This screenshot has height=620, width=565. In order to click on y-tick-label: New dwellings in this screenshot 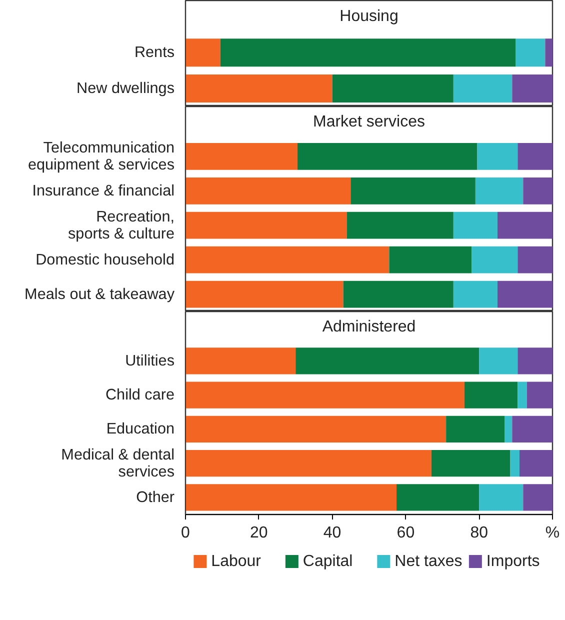, I will do `click(125, 89)`.